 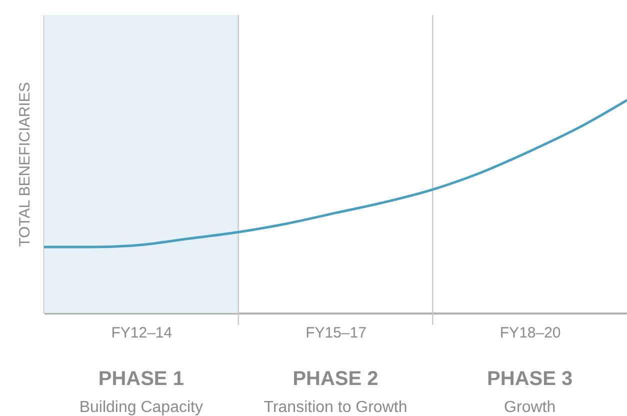 I want to click on x-tick-label: FY12–14, so click(x=141, y=333).